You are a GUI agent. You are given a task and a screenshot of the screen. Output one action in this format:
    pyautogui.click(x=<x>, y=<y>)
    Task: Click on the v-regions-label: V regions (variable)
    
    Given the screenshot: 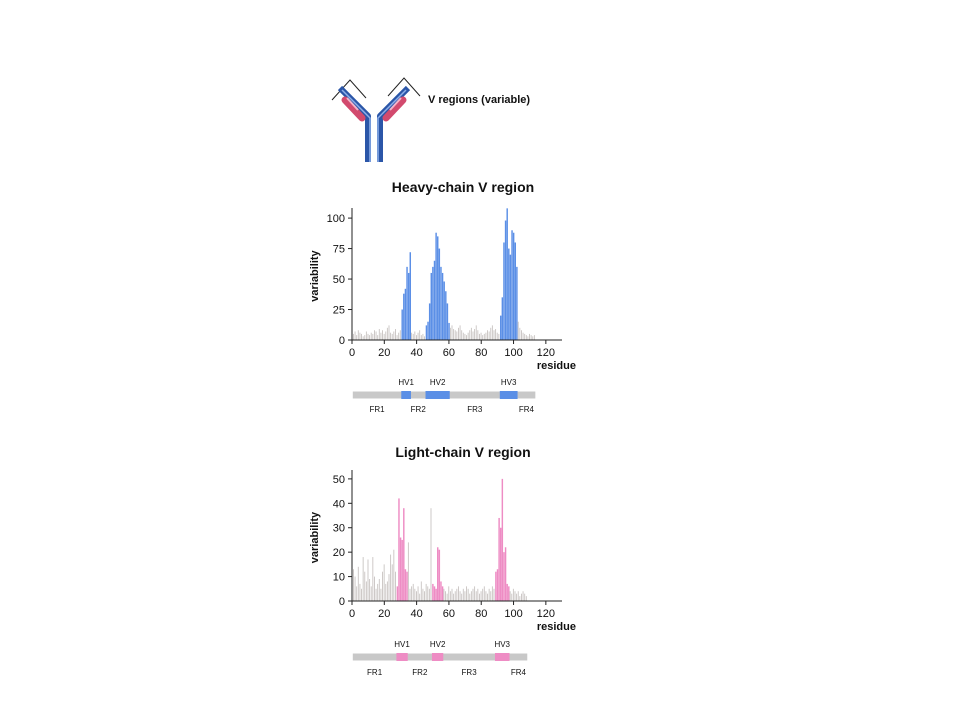 What is the action you would take?
    pyautogui.click(x=479, y=100)
    